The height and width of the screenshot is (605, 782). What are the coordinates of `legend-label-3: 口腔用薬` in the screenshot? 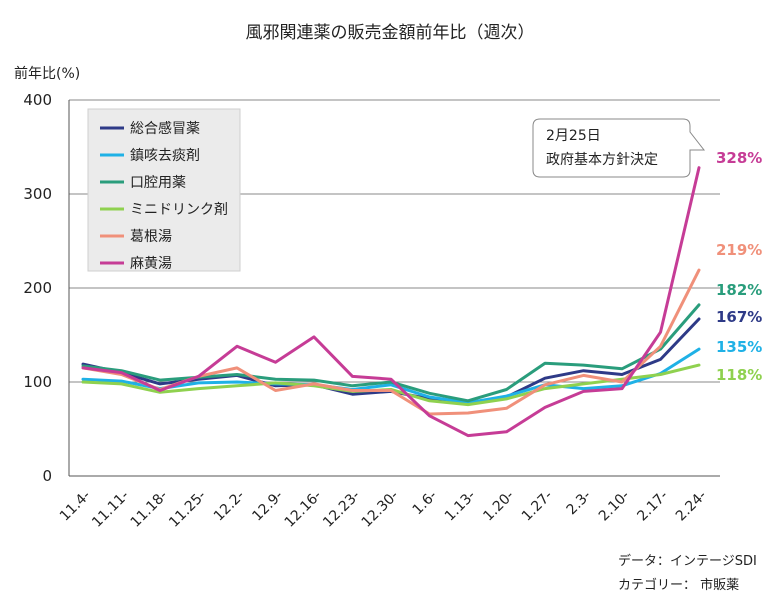 It's located at (158, 183).